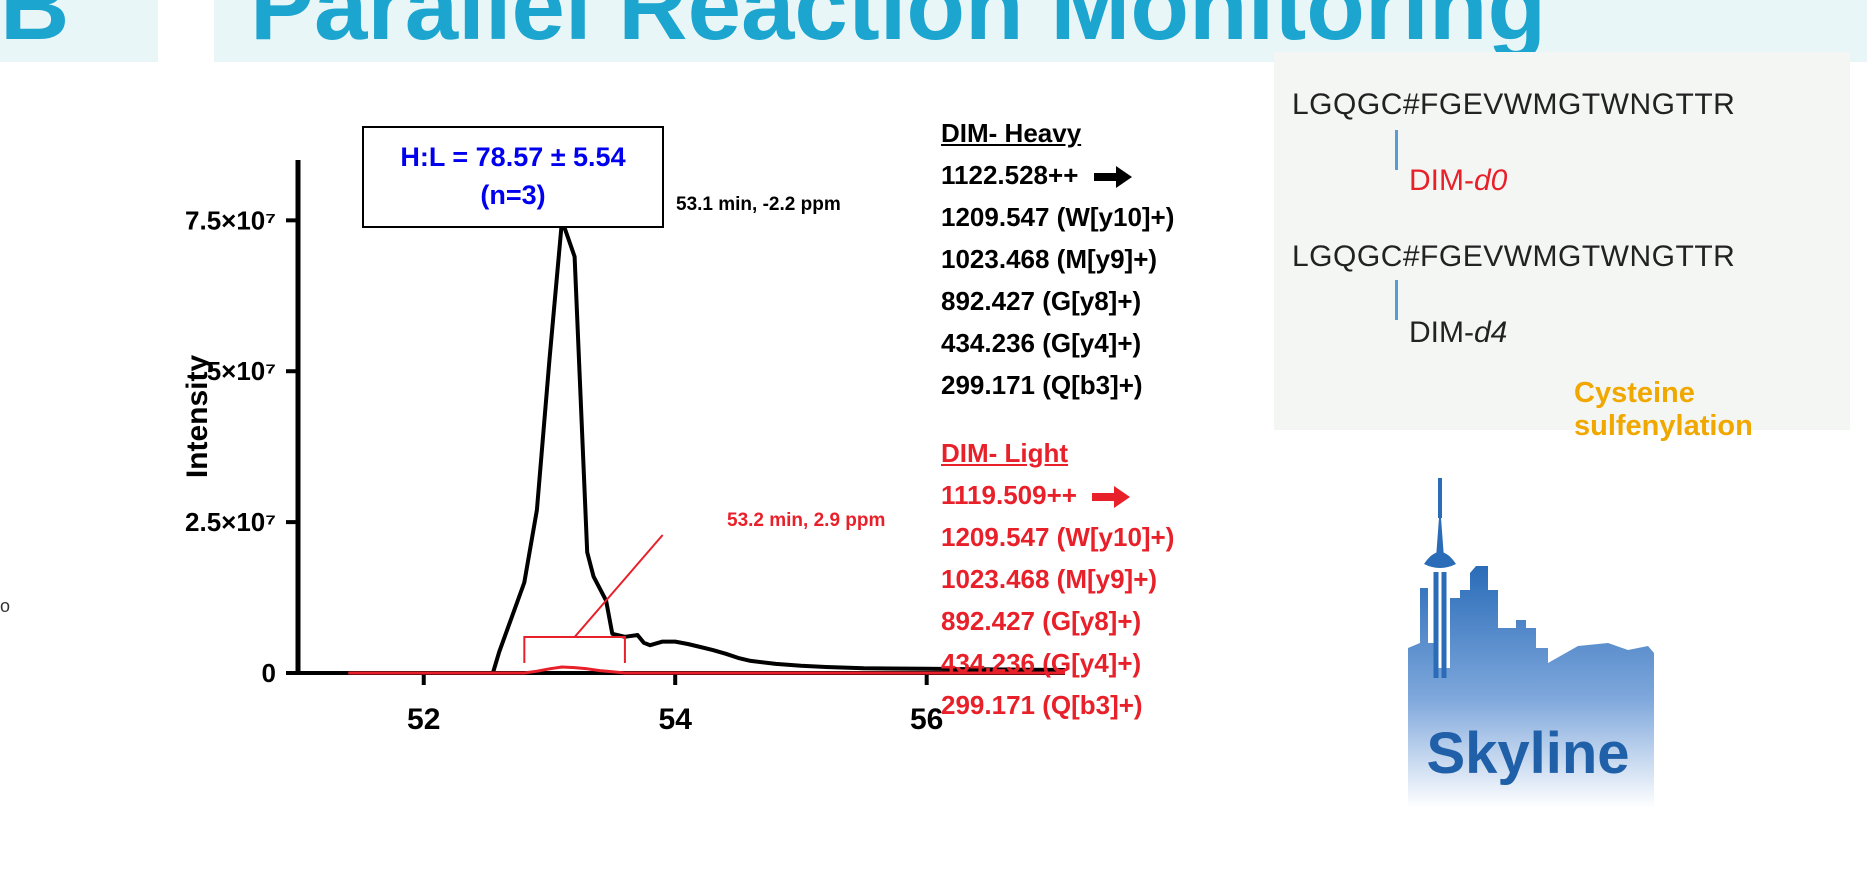  I want to click on heavy-precursor-row: 1122.528++, so click(1057, 175).